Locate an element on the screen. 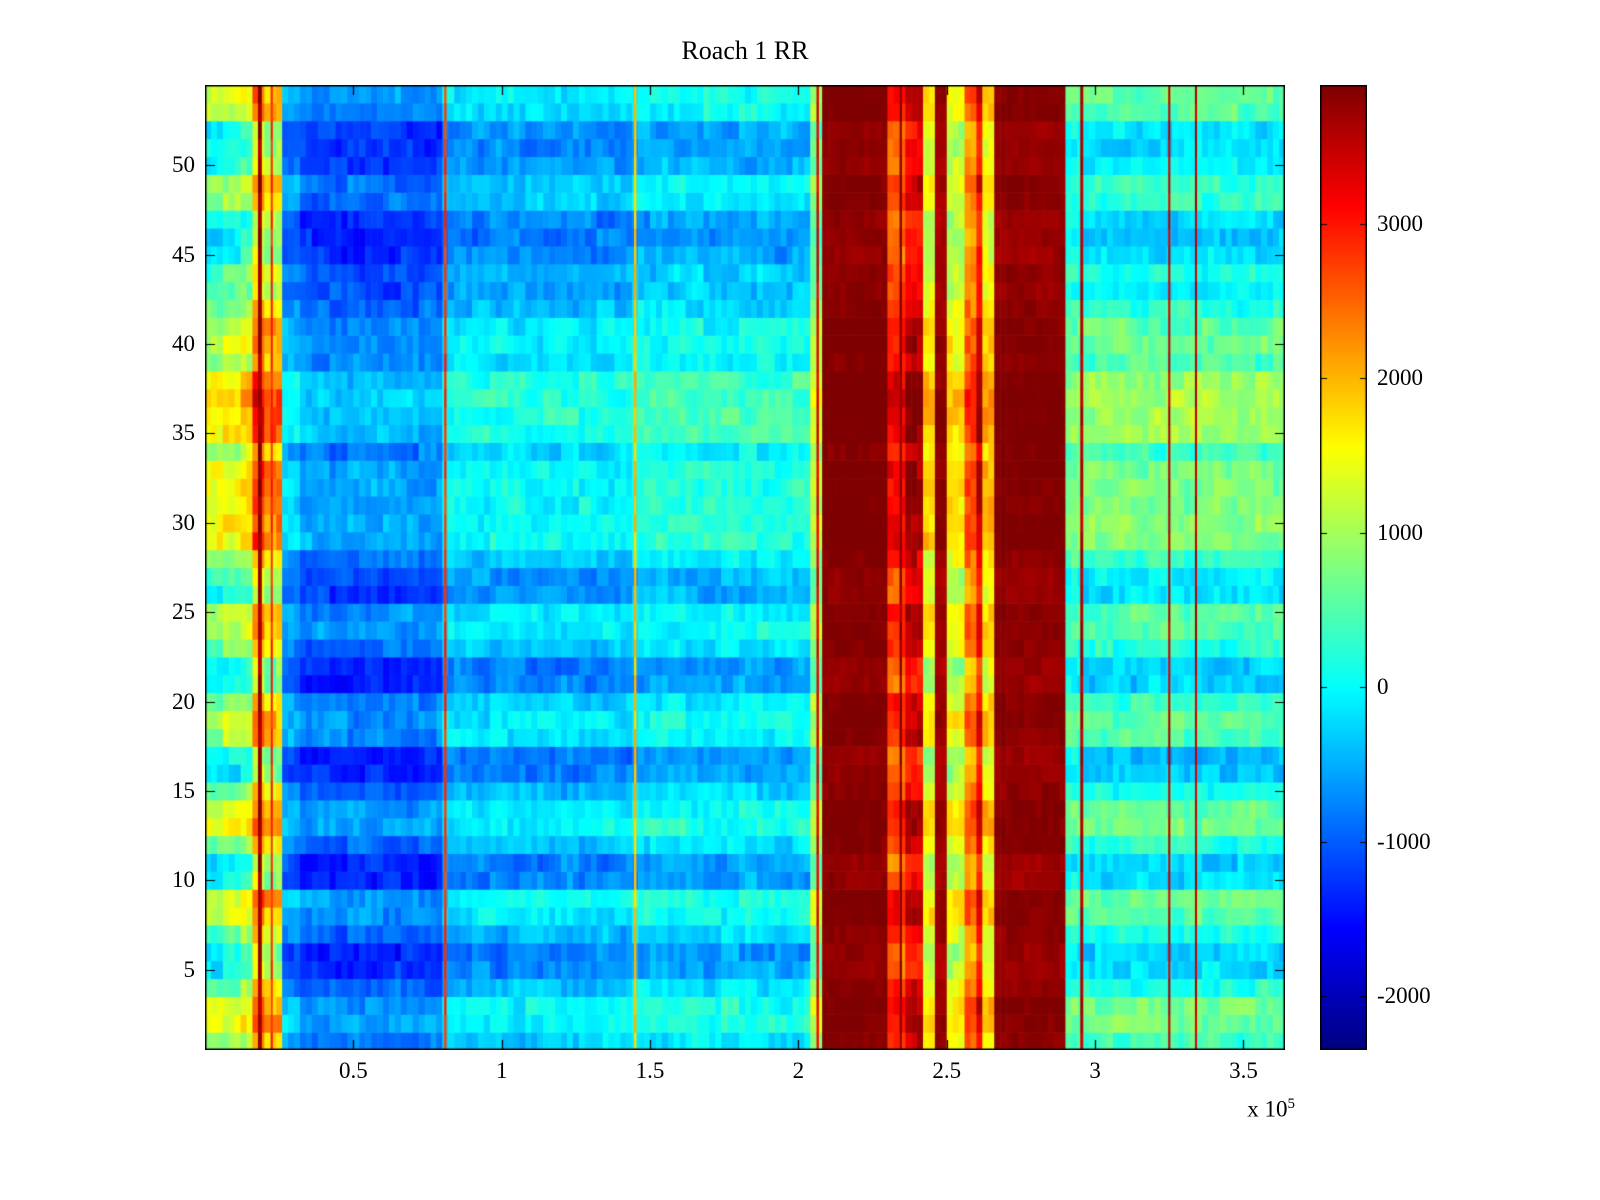 Image resolution: width=1600 pixels, height=1200 pixels. y-tick-label: 40 is located at coordinates (183, 344).